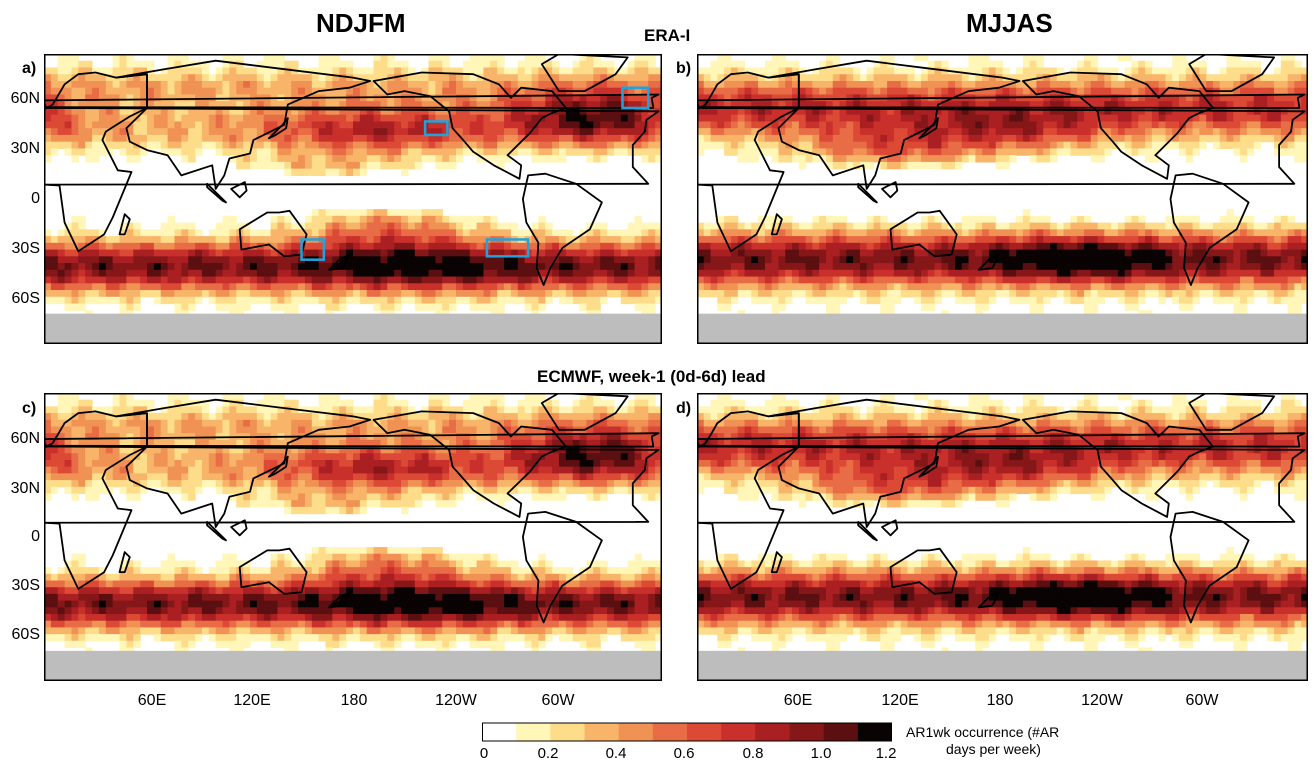 The height and width of the screenshot is (776, 1314). I want to click on colorbar-tick-0-8: 0.8, so click(753, 753).